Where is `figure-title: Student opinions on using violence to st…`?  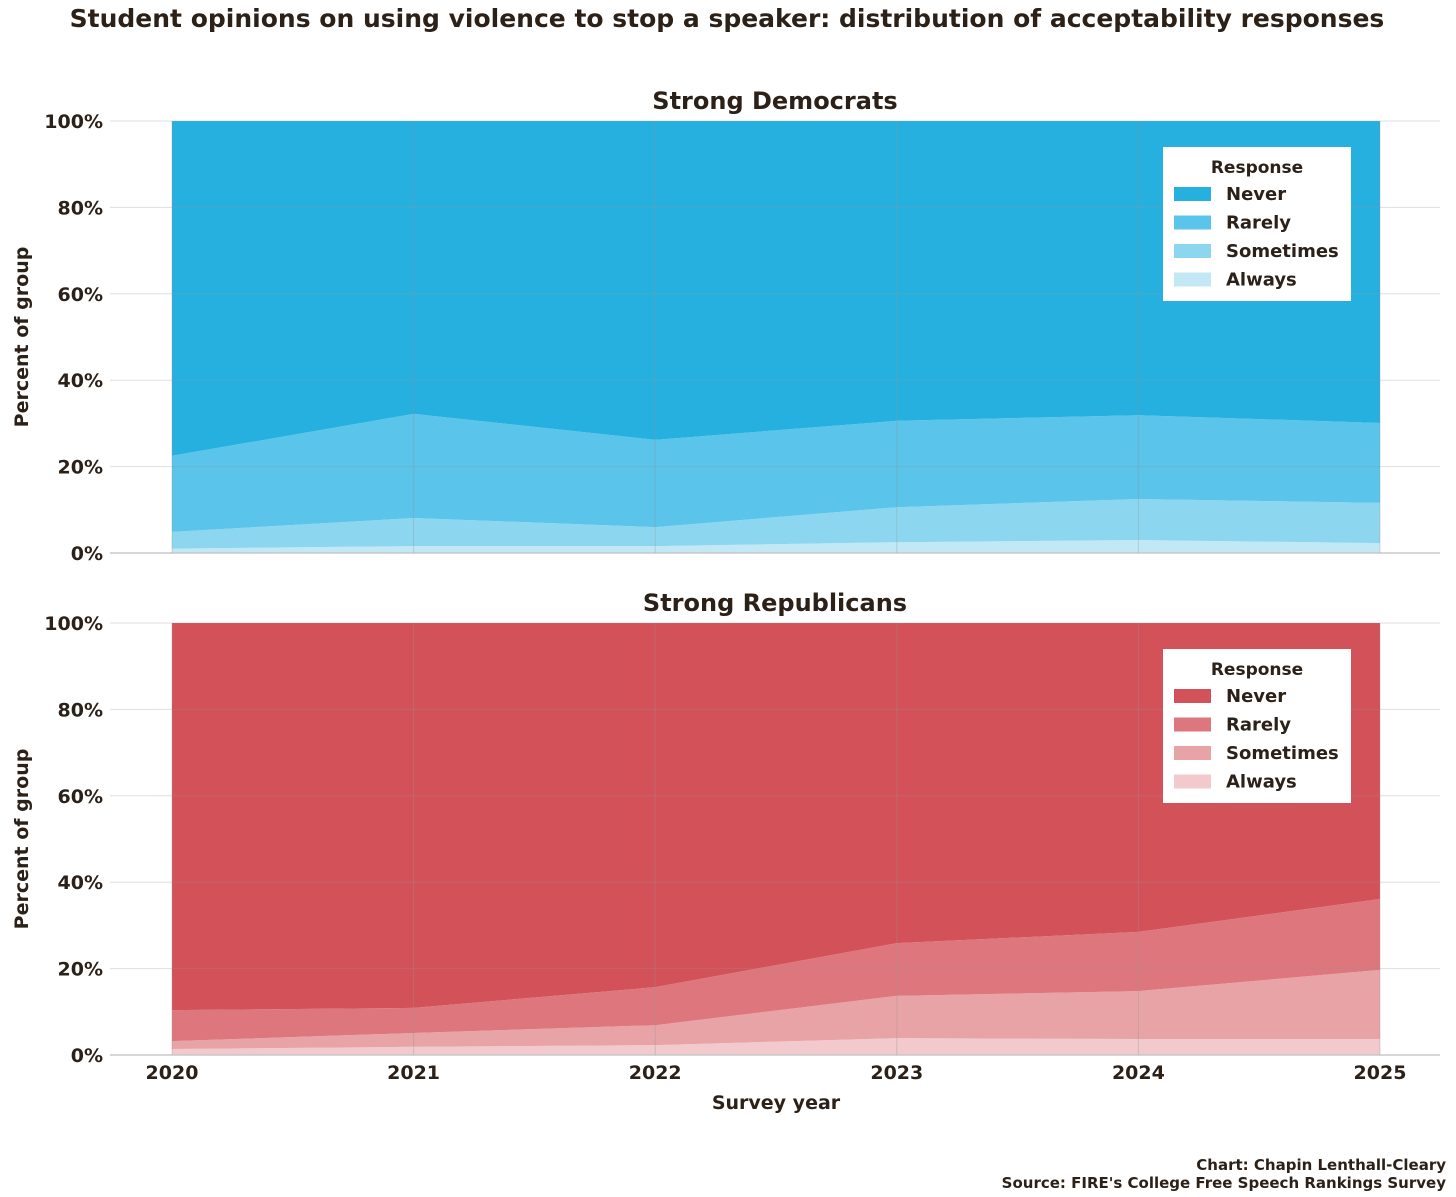
figure-title: Student opinions on using violence to st… is located at coordinates (727, 18).